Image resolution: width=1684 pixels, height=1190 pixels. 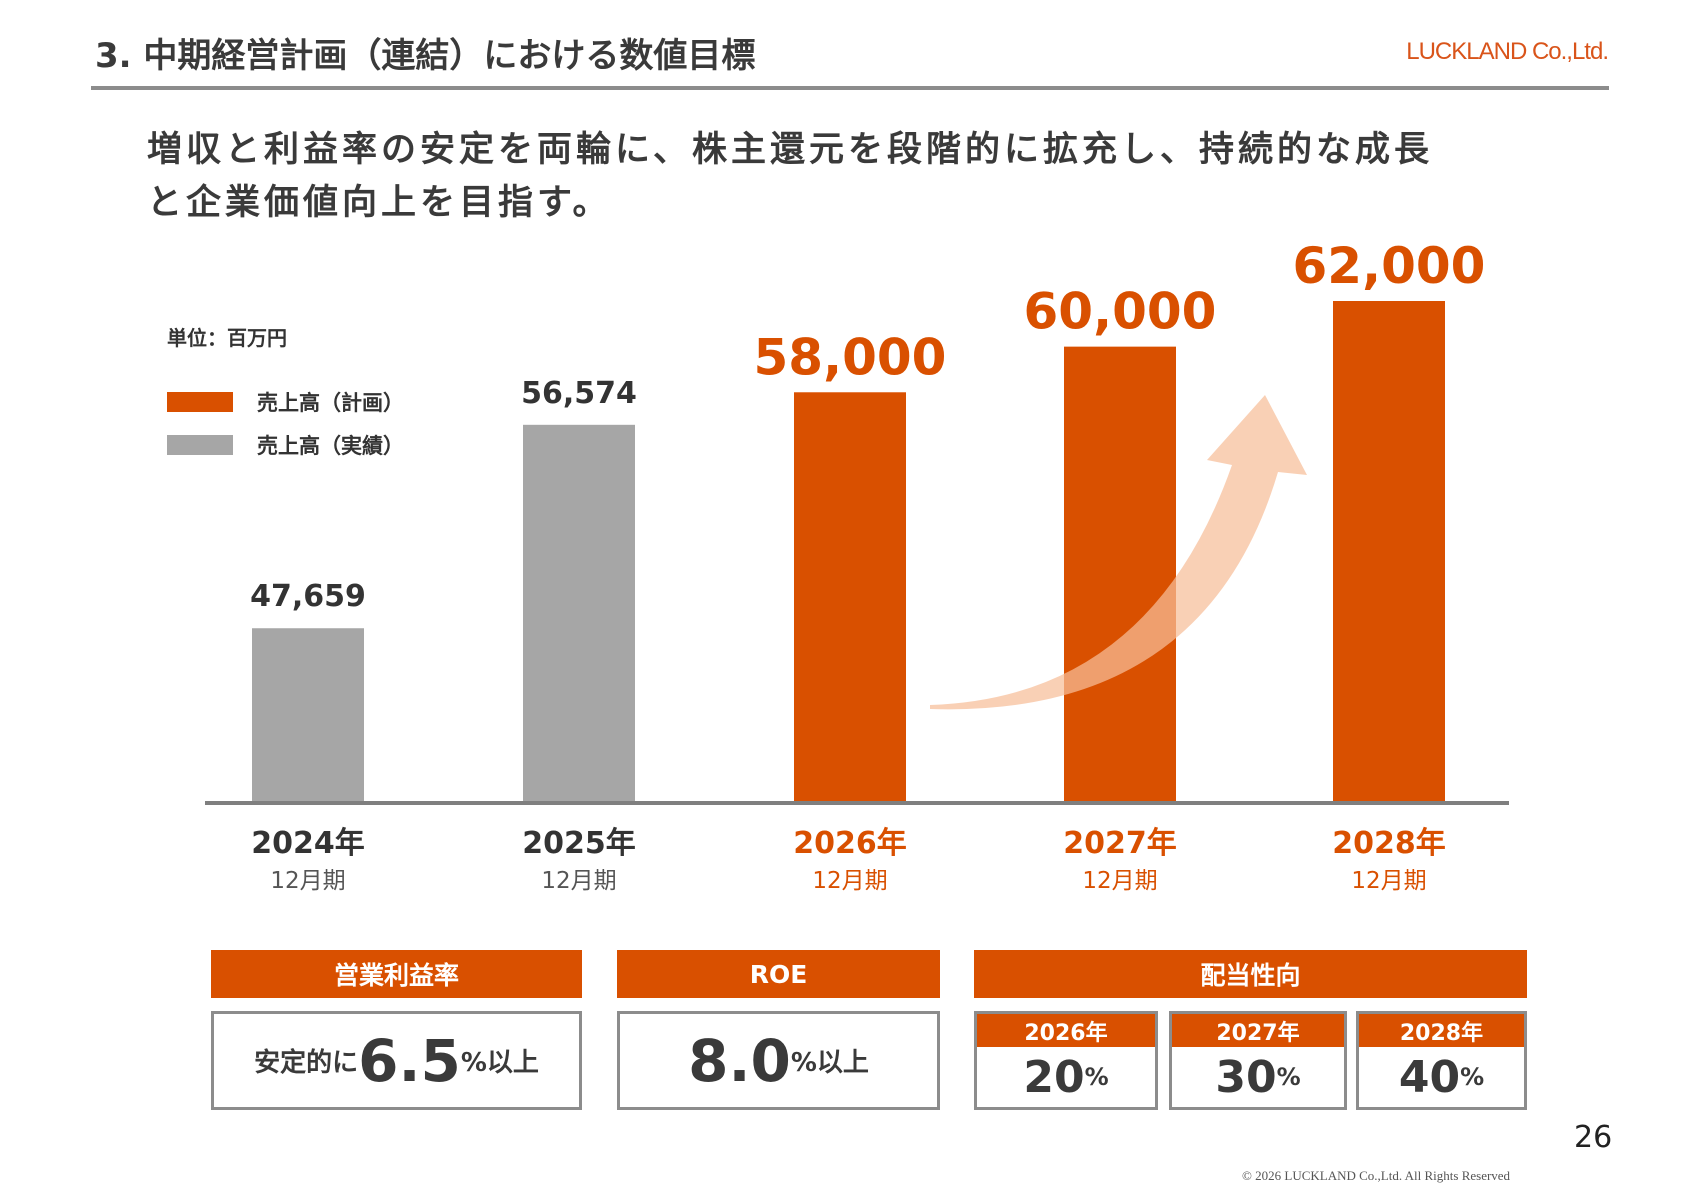 I want to click on unit-label: 単位：百万円, so click(x=227, y=338).